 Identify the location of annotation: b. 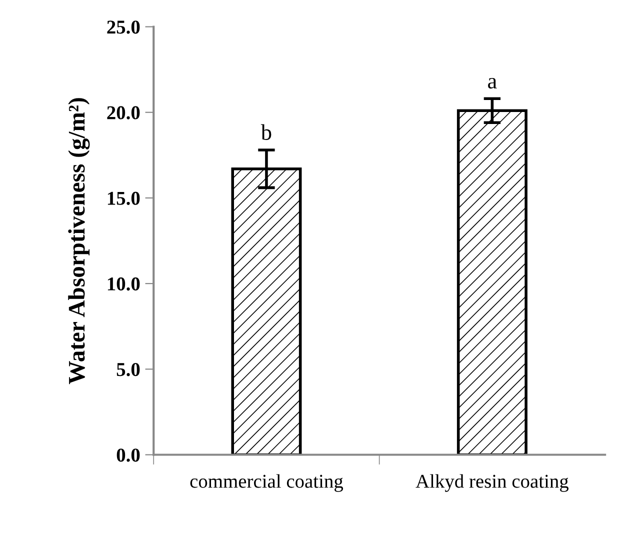
(266, 132).